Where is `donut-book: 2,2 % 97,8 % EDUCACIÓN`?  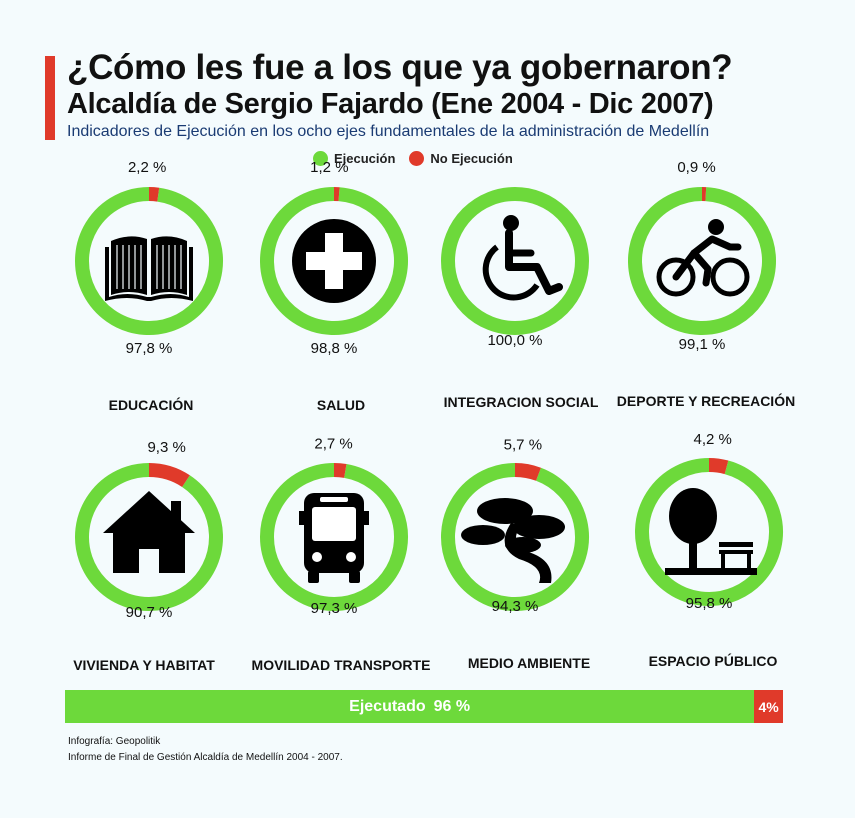 donut-book: 2,2 % 97,8 % EDUCACIÓN is located at coordinates (149, 286).